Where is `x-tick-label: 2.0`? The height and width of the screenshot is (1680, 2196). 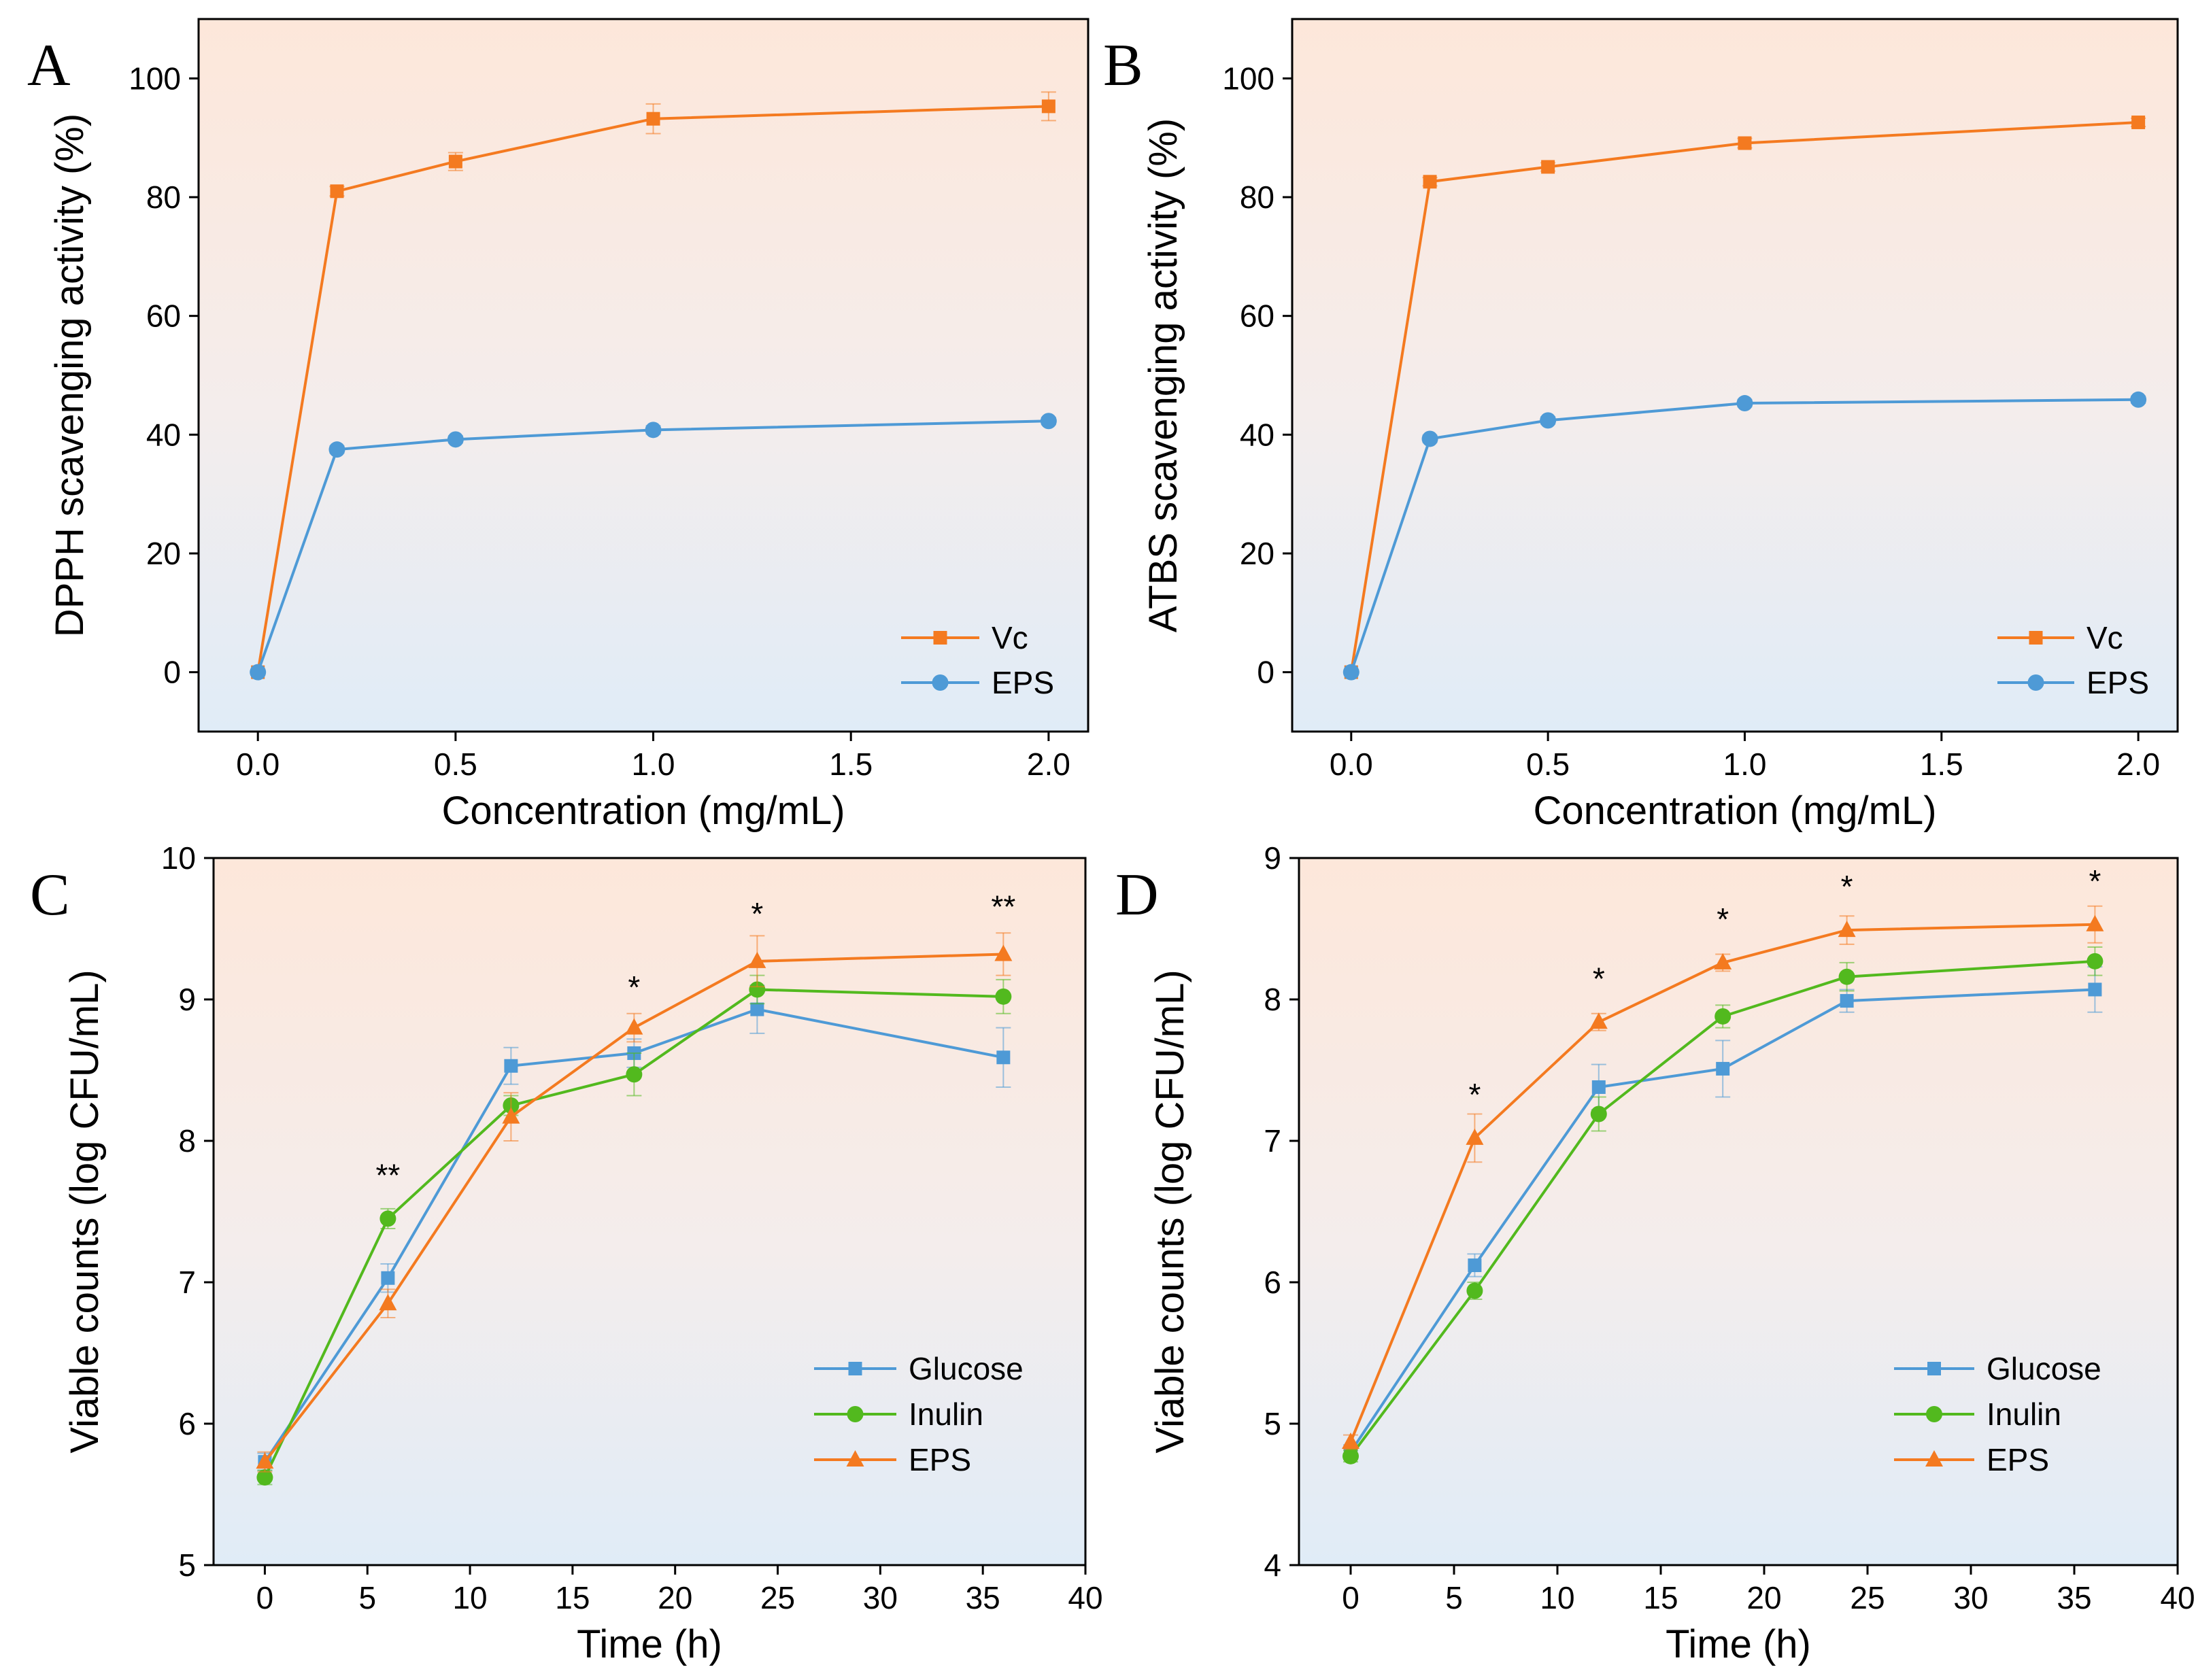 x-tick-label: 2.0 is located at coordinates (1048, 764).